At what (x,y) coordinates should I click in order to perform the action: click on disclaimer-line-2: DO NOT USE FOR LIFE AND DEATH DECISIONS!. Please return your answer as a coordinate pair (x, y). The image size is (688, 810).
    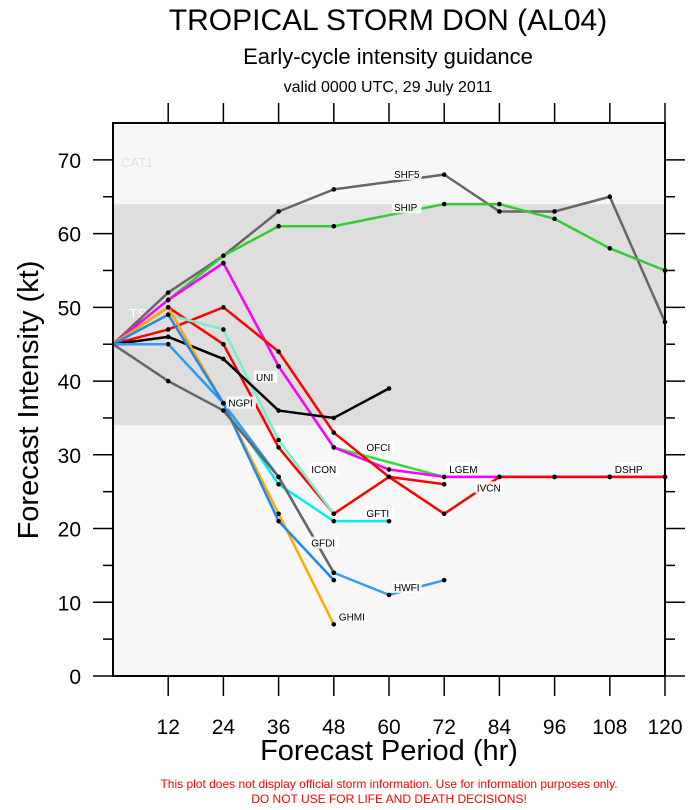
    Looking at the image, I should click on (389, 799).